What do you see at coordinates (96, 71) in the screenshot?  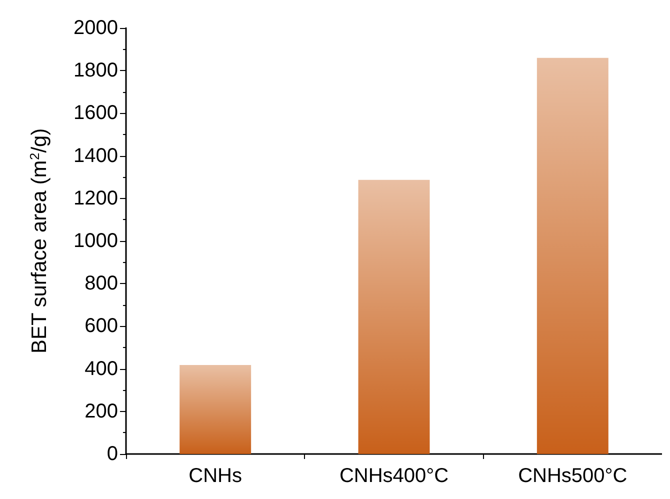 I see `y-tick-label: 1800` at bounding box center [96, 71].